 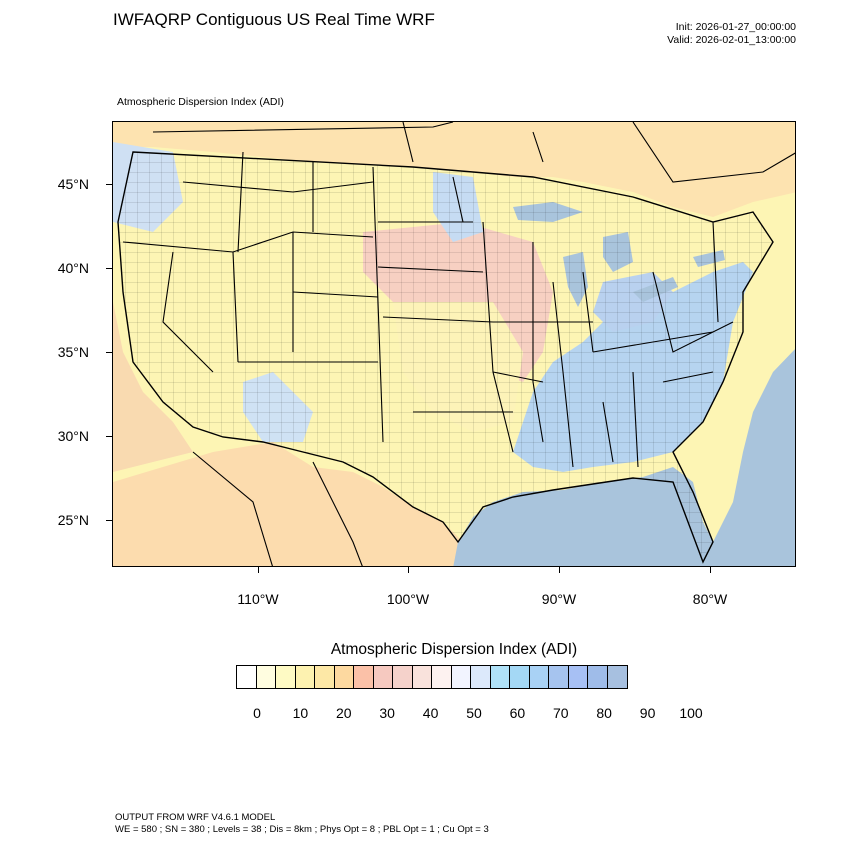 I want to click on lat-label-45n: 45°N, so click(x=73, y=184).